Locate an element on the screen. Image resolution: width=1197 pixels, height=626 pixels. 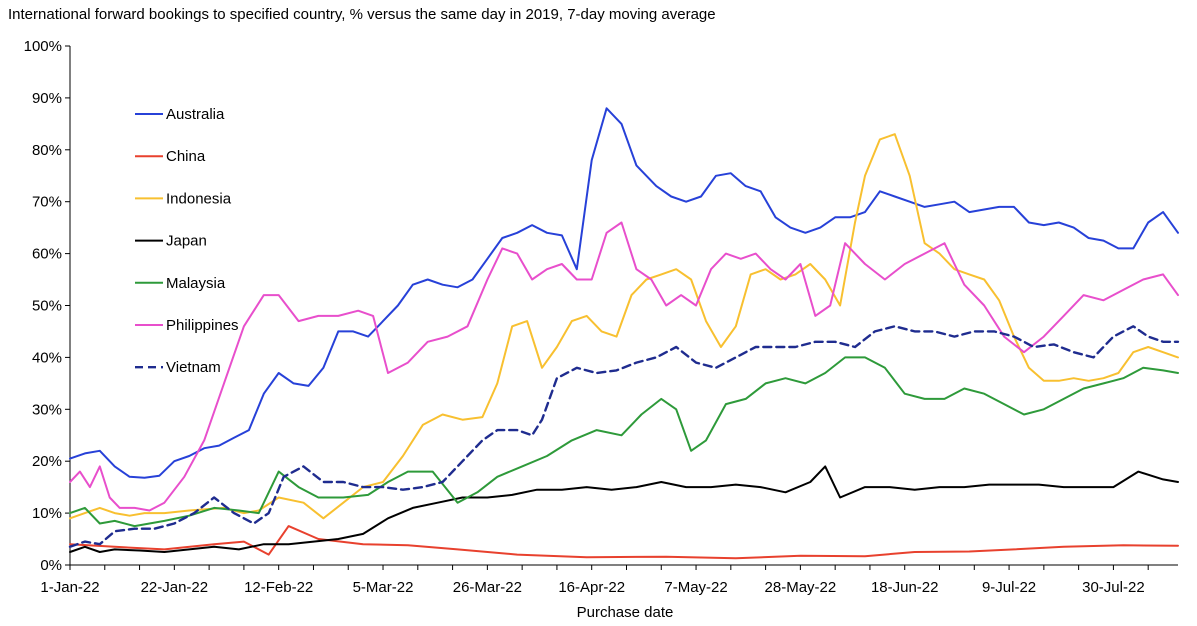
y-tick-label: 10% is located at coordinates (47, 513).